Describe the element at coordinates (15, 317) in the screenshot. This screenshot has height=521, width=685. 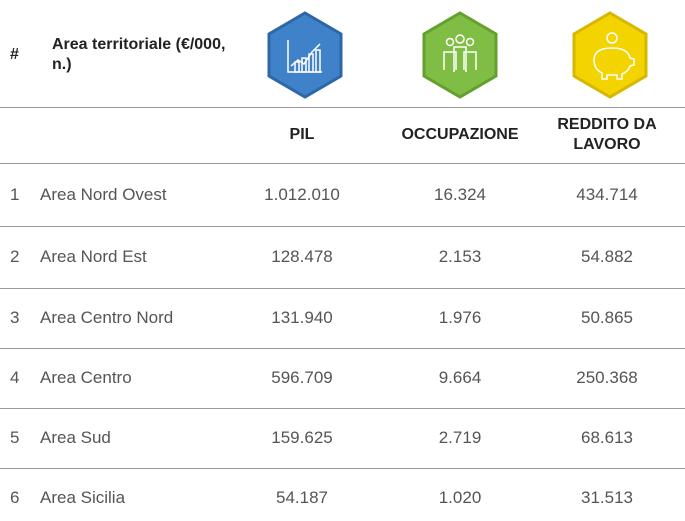
I see `row-number: 3` at that location.